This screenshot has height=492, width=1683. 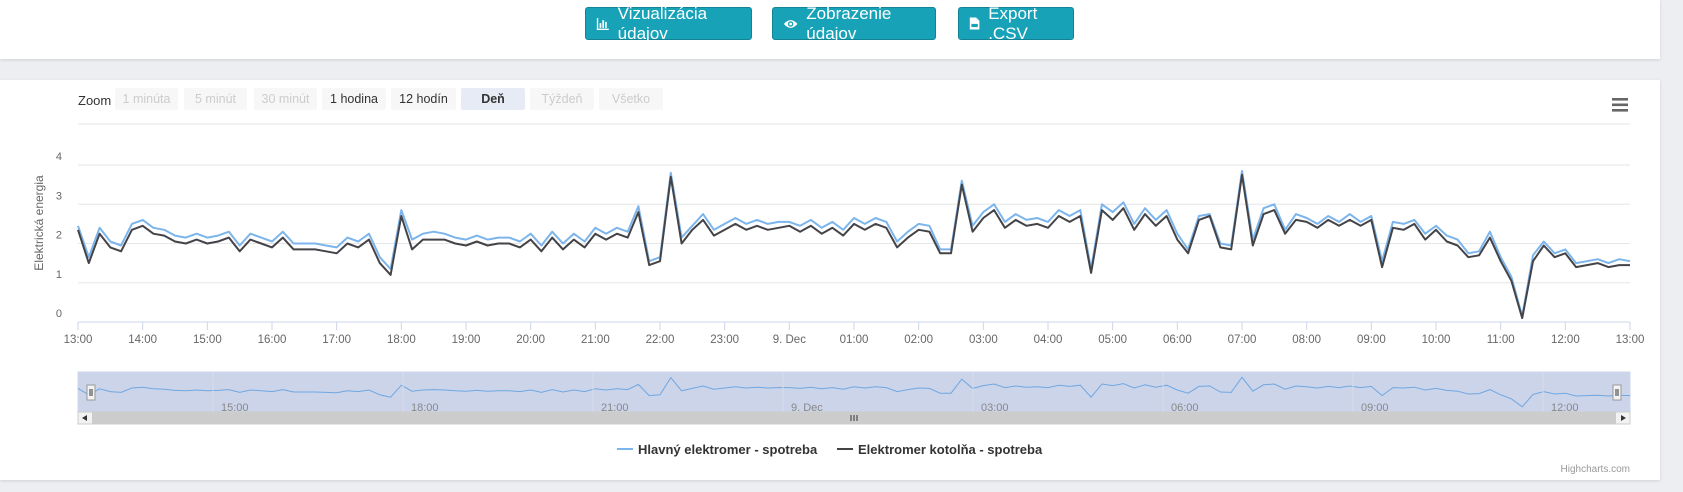 I want to click on range-button-label: 1 hodina, so click(x=354, y=99).